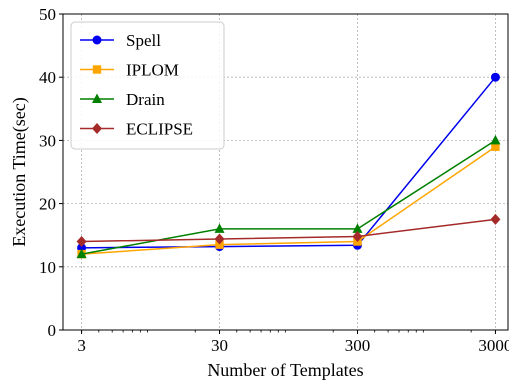 This screenshot has height=381, width=509. I want to click on legend-label-drain: Drain, so click(145, 99).